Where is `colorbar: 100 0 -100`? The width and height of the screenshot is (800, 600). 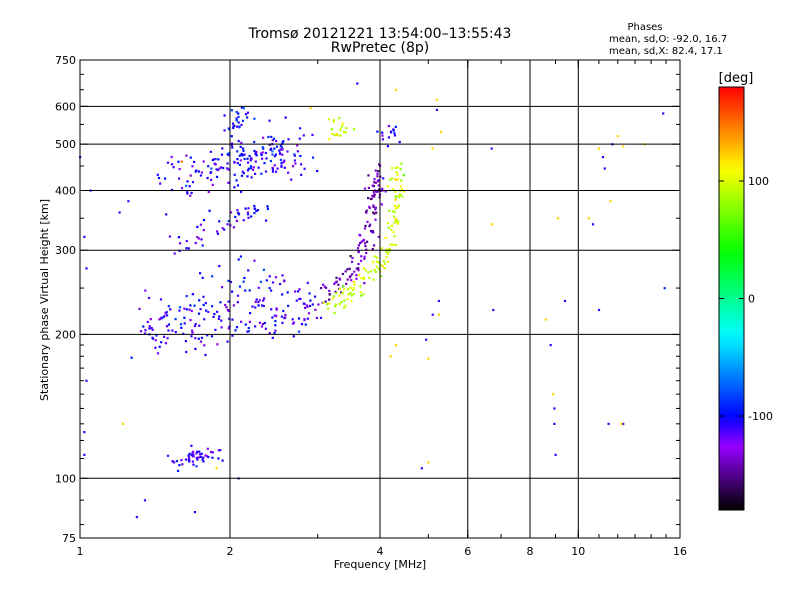
colorbar: 100 0 -100 is located at coordinates (745, 298).